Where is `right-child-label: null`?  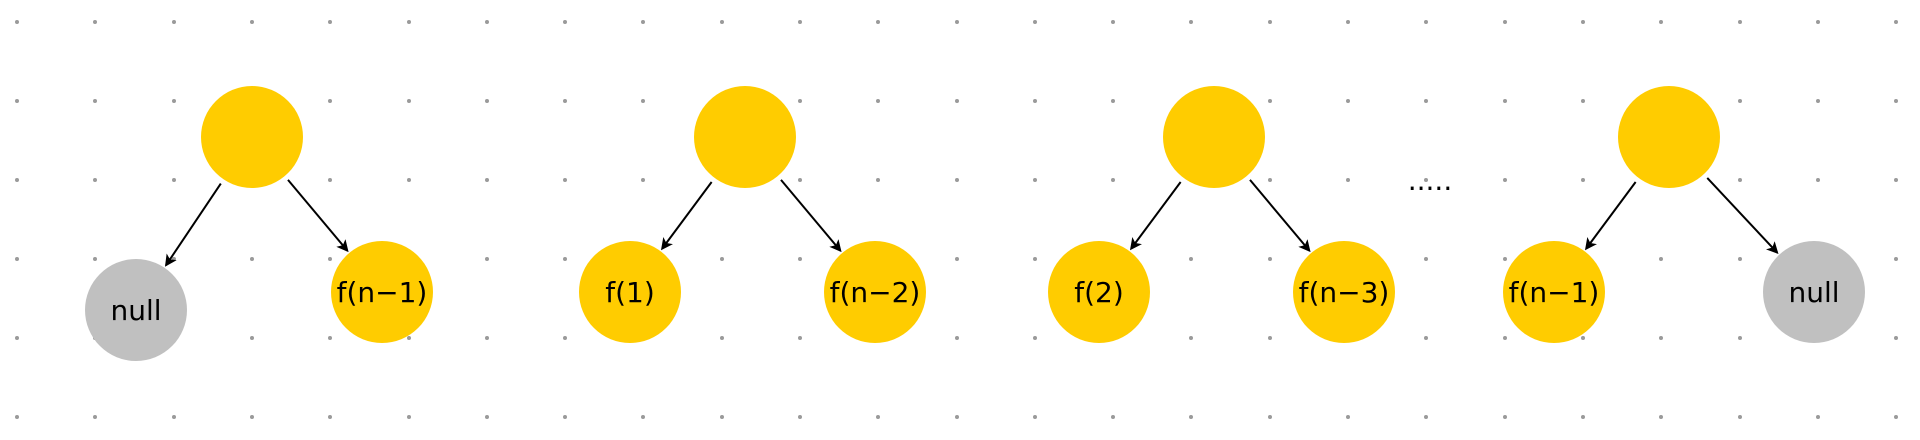 right-child-label: null is located at coordinates (1813, 292).